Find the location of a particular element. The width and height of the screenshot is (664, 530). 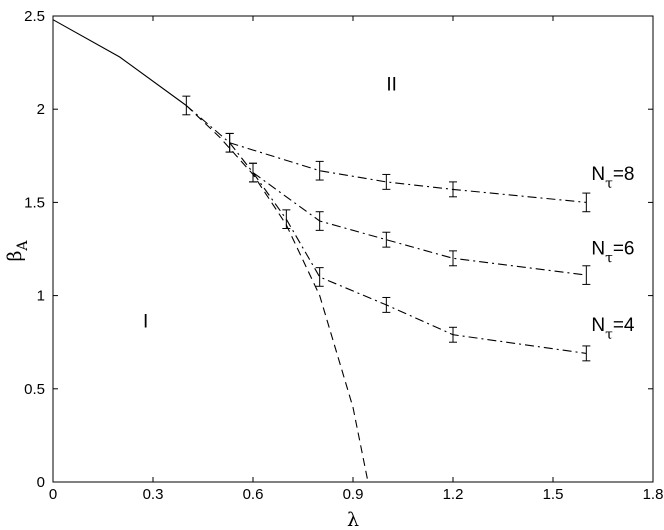

y-tick-label: 2 is located at coordinates (41, 109).